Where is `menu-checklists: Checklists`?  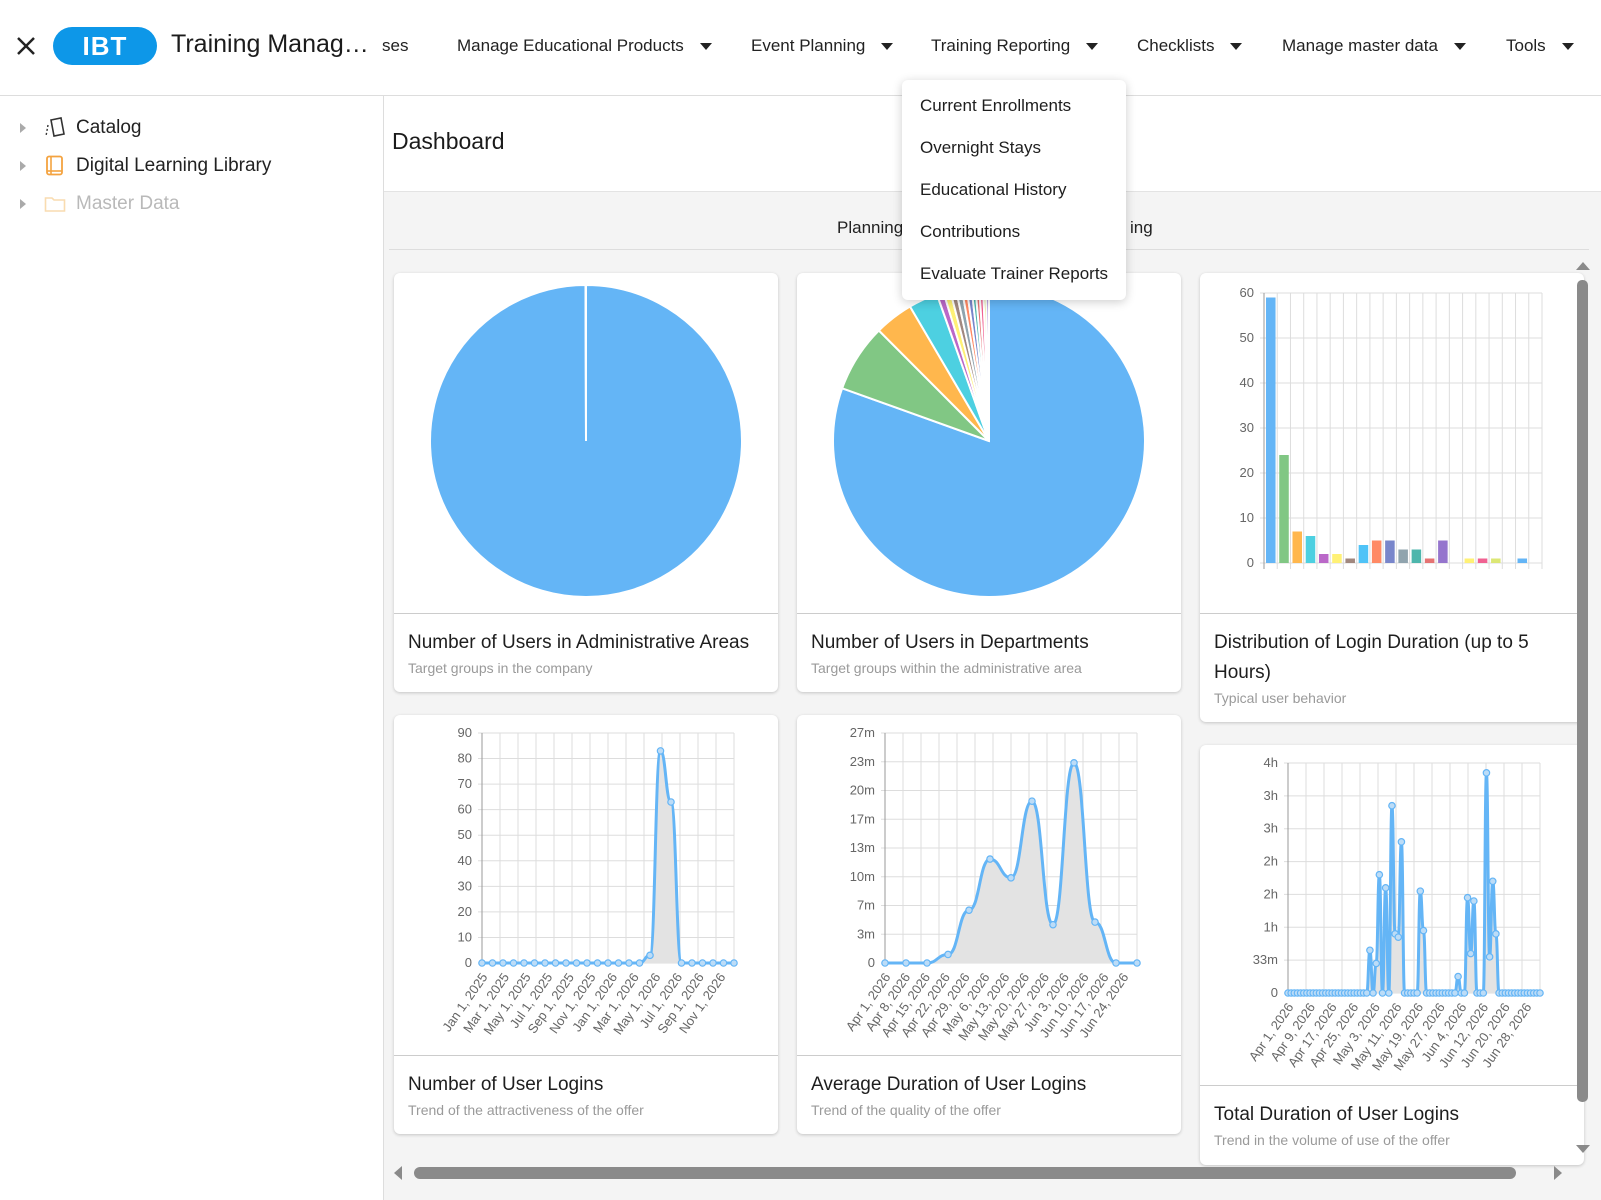
menu-checklists: Checklists is located at coordinates (1190, 46).